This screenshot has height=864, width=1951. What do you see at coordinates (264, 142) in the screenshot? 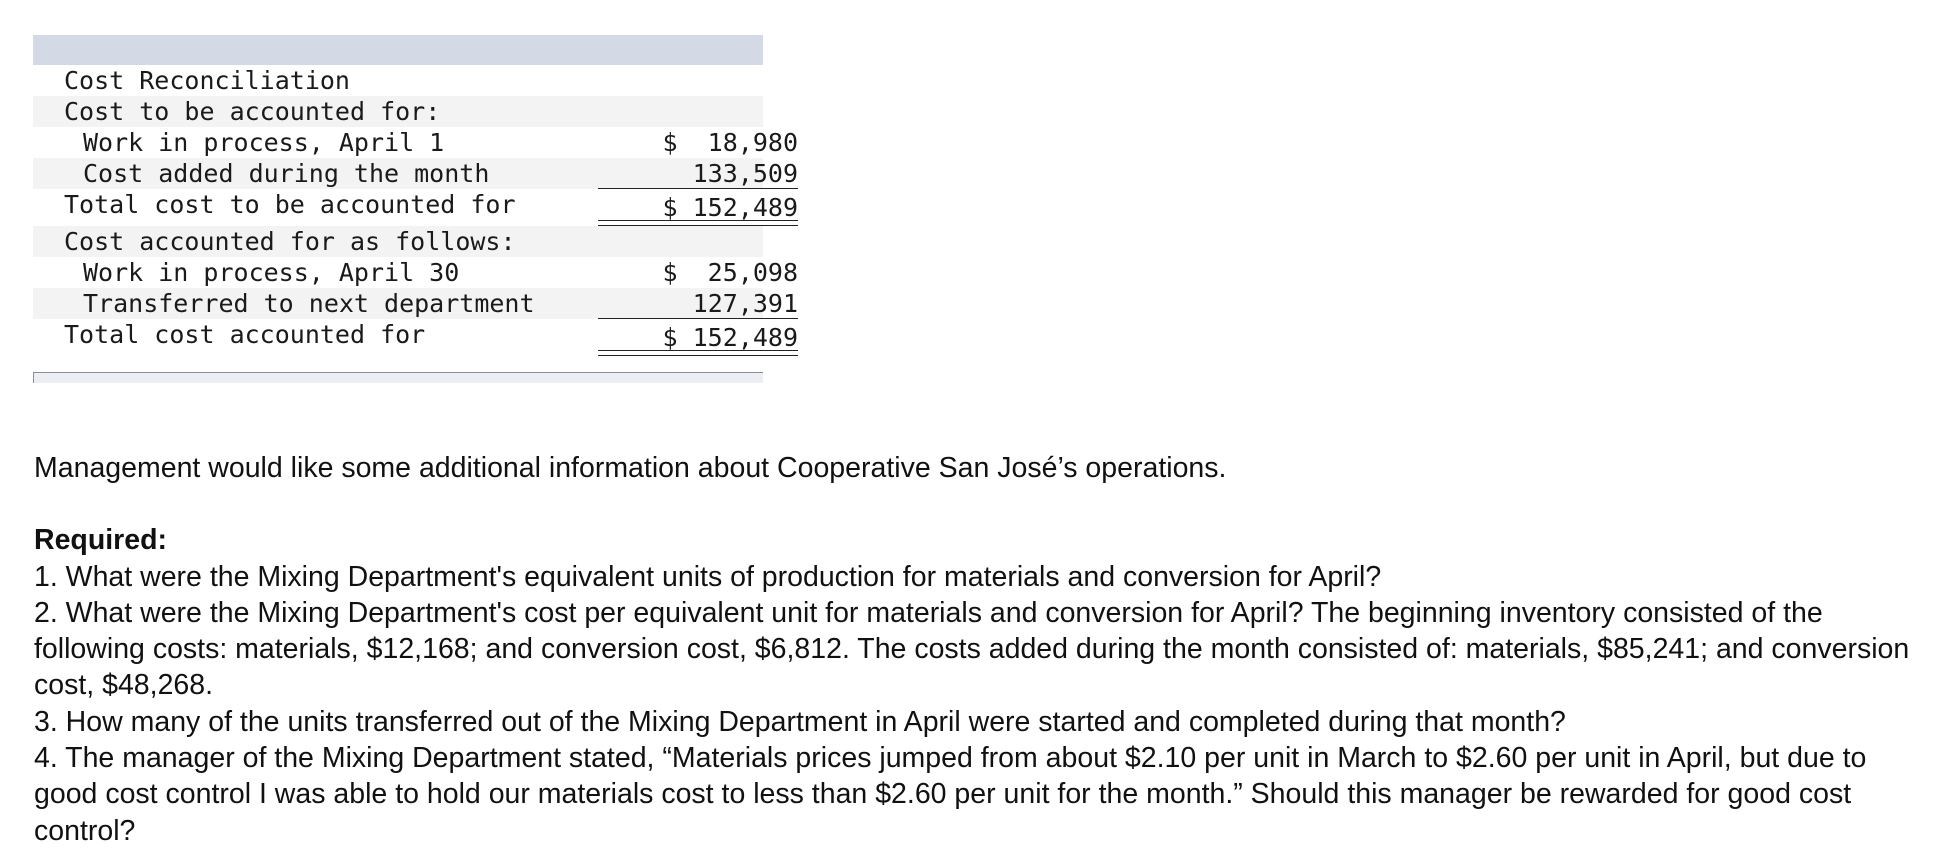
I see `wip-begin-label: Work in process, April 1` at bounding box center [264, 142].